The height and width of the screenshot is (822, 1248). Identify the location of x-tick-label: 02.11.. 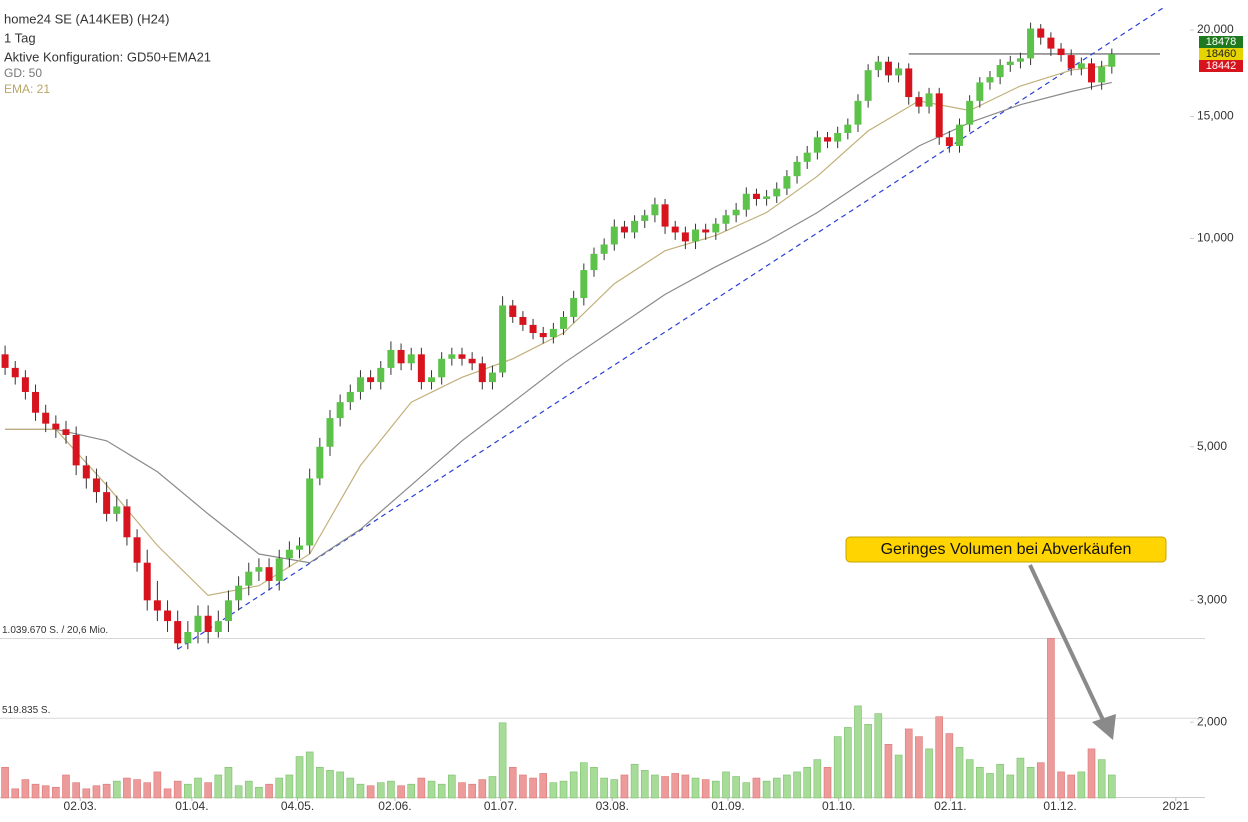
(950, 806).